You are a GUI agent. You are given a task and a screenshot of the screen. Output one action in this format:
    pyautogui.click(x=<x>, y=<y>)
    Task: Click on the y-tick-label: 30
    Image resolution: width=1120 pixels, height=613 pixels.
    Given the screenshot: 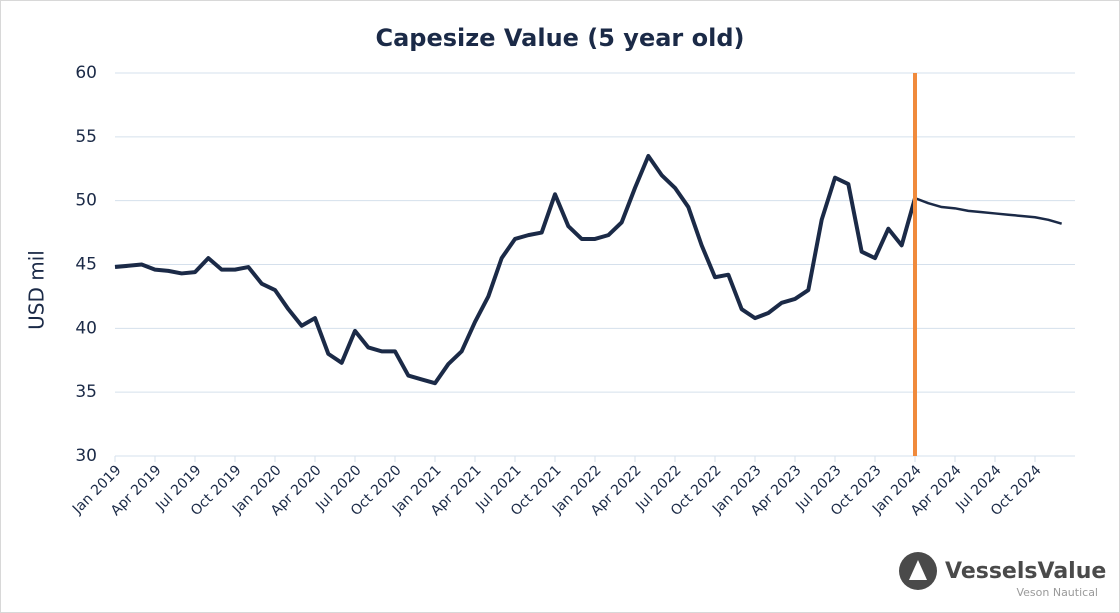 What is the action you would take?
    pyautogui.click(x=86, y=456)
    